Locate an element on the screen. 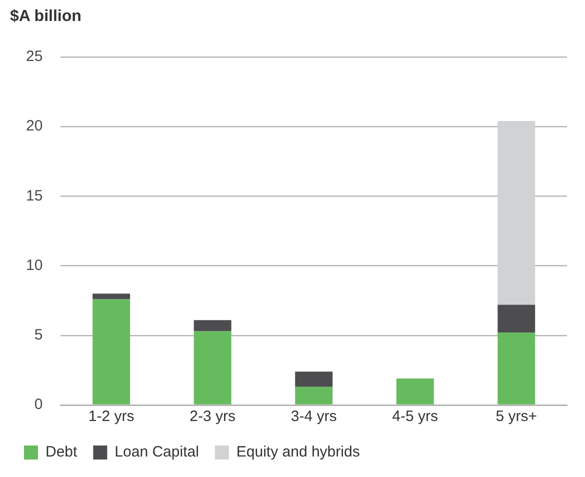 This screenshot has width=585, height=477. y-tick-label: 5 is located at coordinates (38, 335).